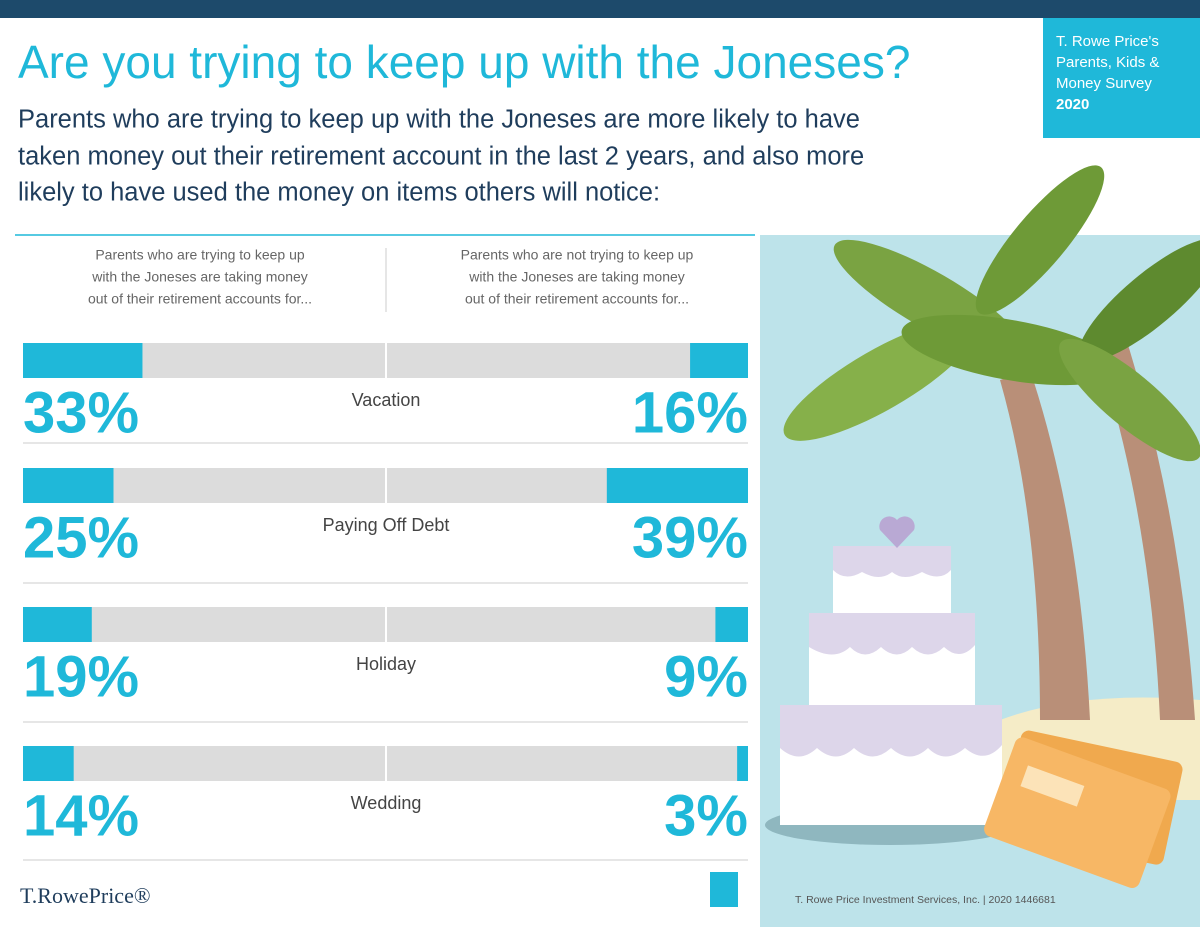  Describe the element at coordinates (81, 412) in the screenshot. I see `value-label: 33%` at that location.